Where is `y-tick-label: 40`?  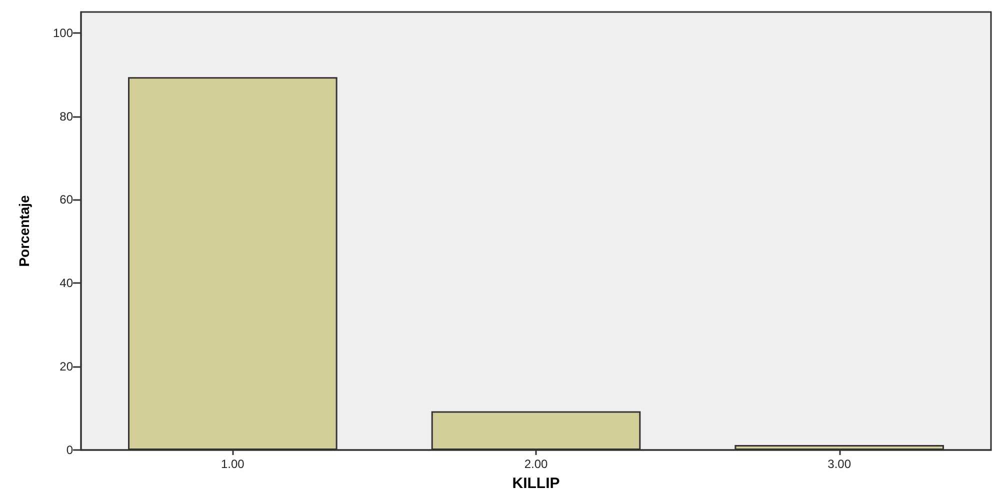 y-tick-label: 40 is located at coordinates (67, 283).